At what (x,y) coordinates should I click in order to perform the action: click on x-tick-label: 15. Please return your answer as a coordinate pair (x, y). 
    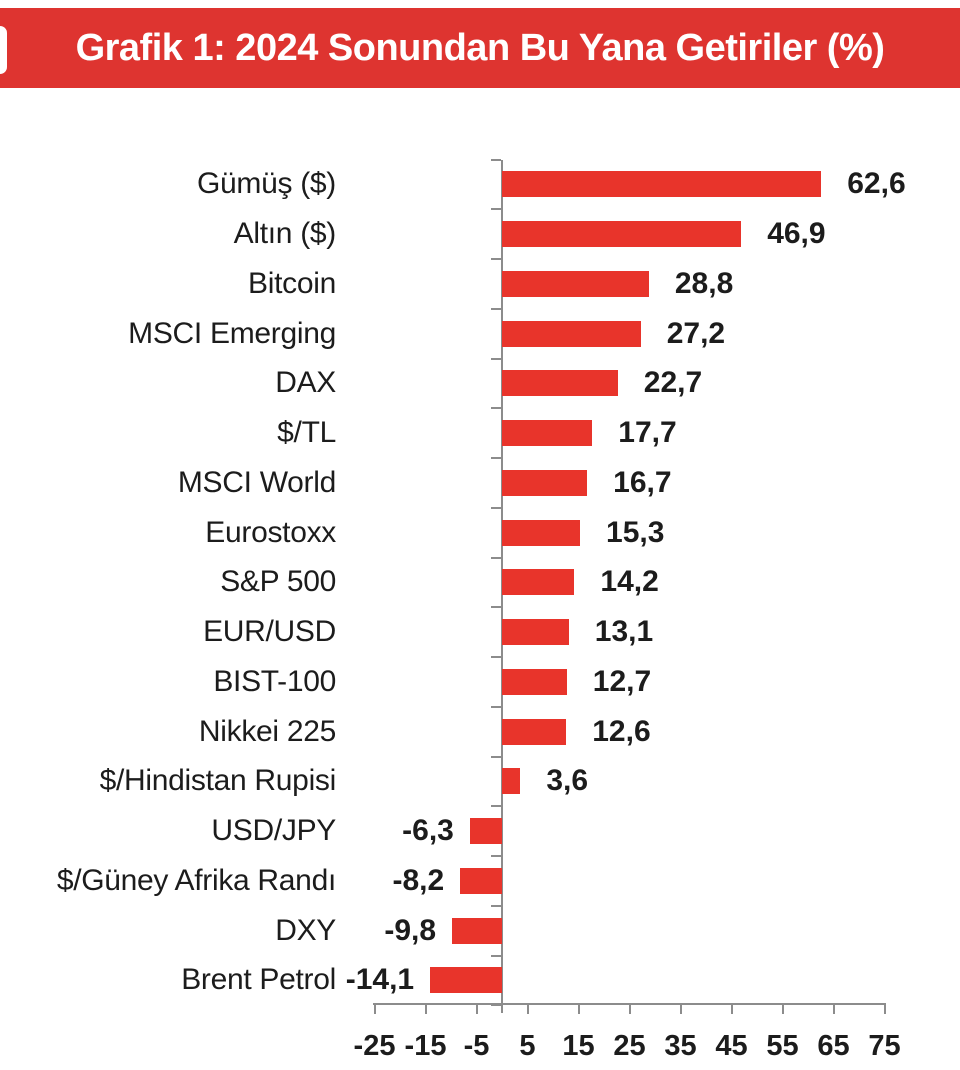
    Looking at the image, I should click on (578, 1046).